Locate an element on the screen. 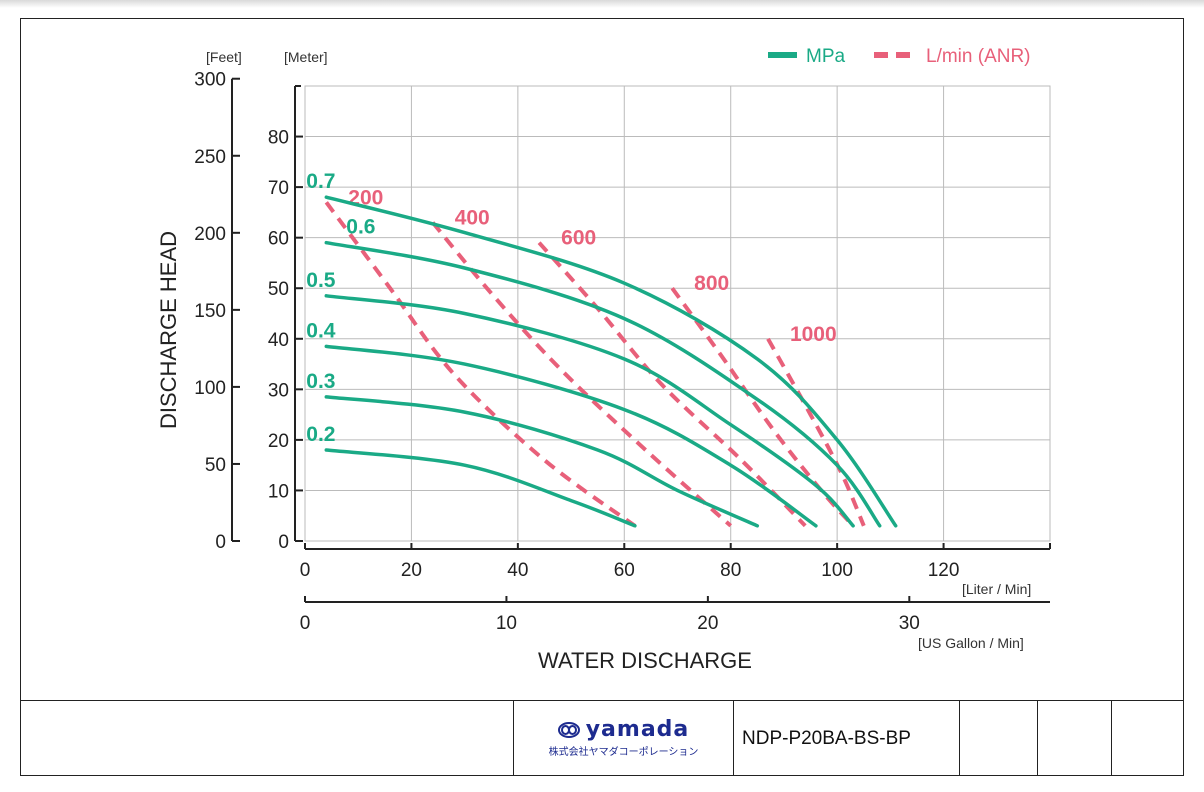 The image size is (1204, 792). meter-tick-label: 10 is located at coordinates (278, 491).